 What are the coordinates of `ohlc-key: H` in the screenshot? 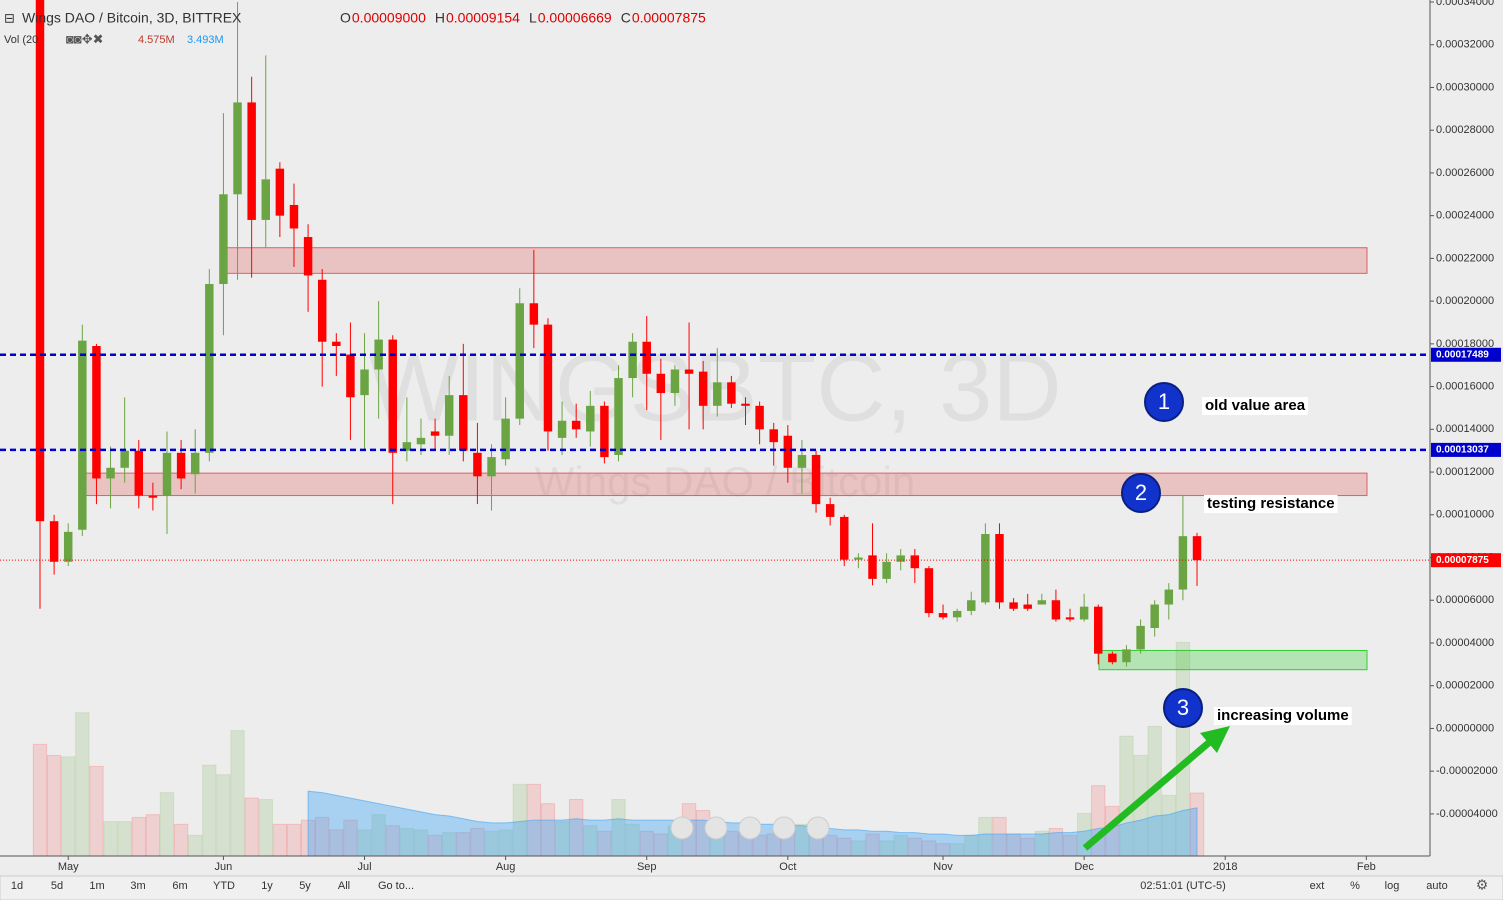 It's located at (440, 18).